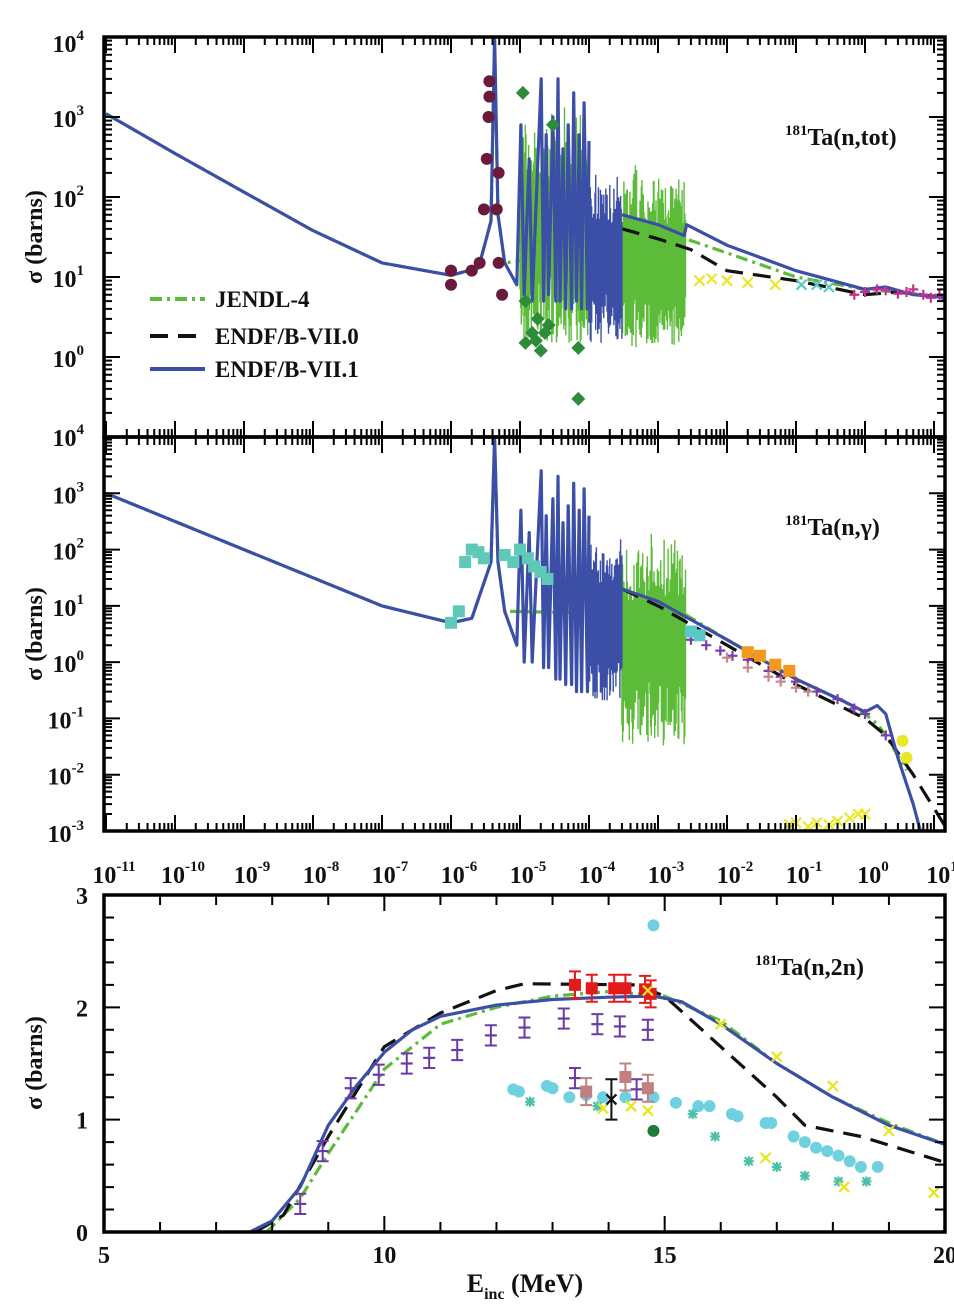  I want to click on title-mass-number: 181, so click(766, 961).